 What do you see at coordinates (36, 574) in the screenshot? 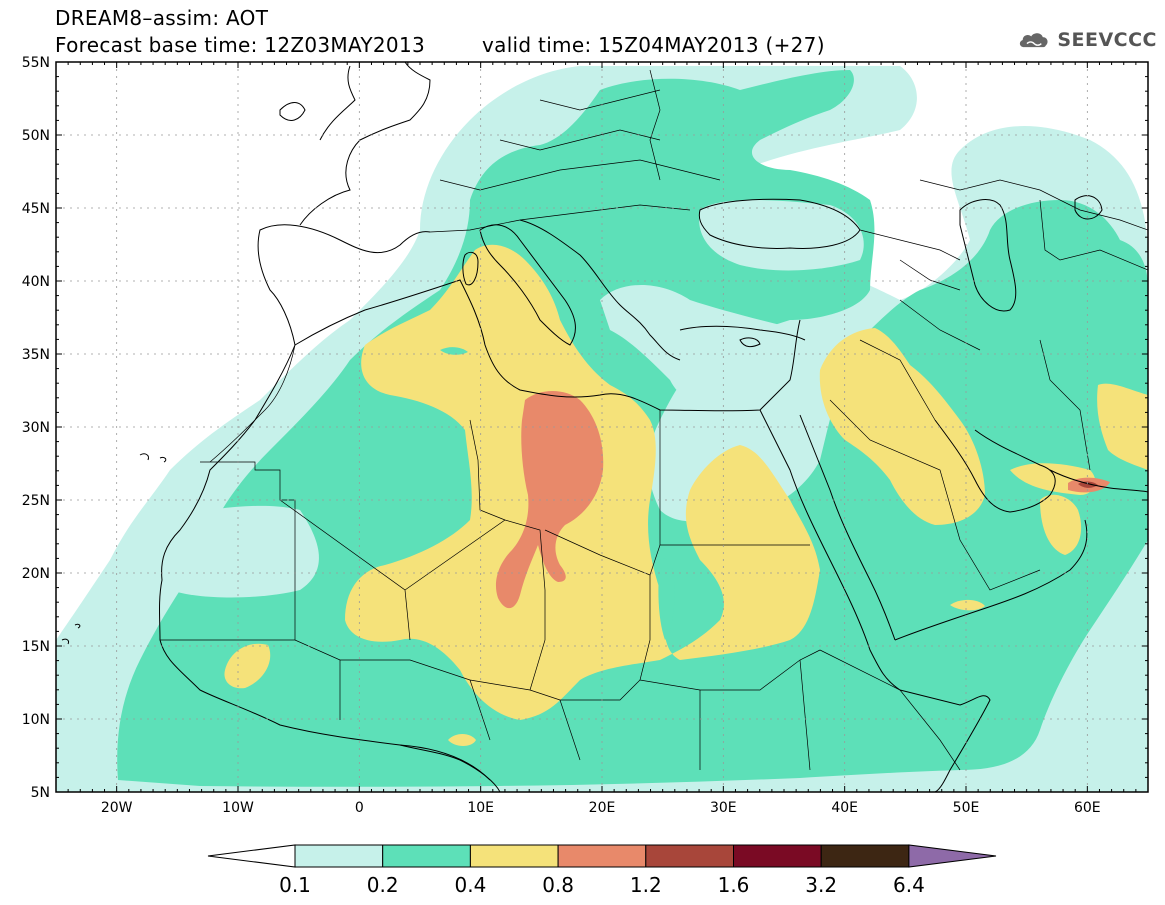
I see `lat-label: 20N` at bounding box center [36, 574].